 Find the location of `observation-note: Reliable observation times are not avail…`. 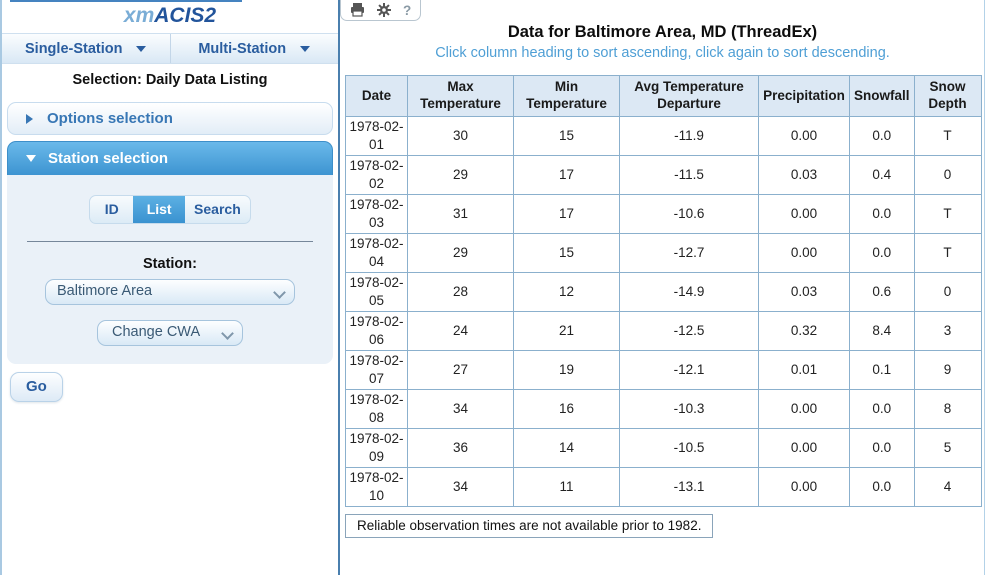

observation-note: Reliable observation times are not avail… is located at coordinates (529, 526).